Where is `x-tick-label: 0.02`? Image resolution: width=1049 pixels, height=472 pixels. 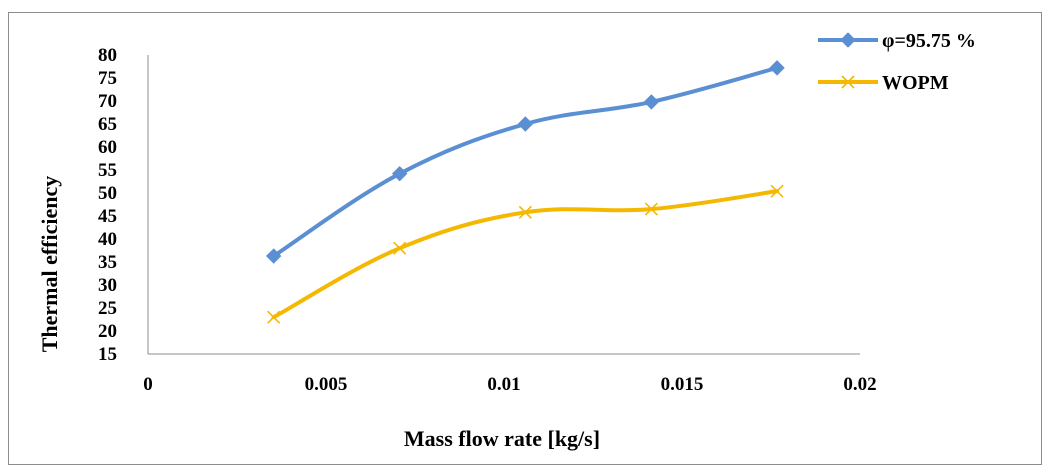
x-tick-label: 0.02 is located at coordinates (859, 384).